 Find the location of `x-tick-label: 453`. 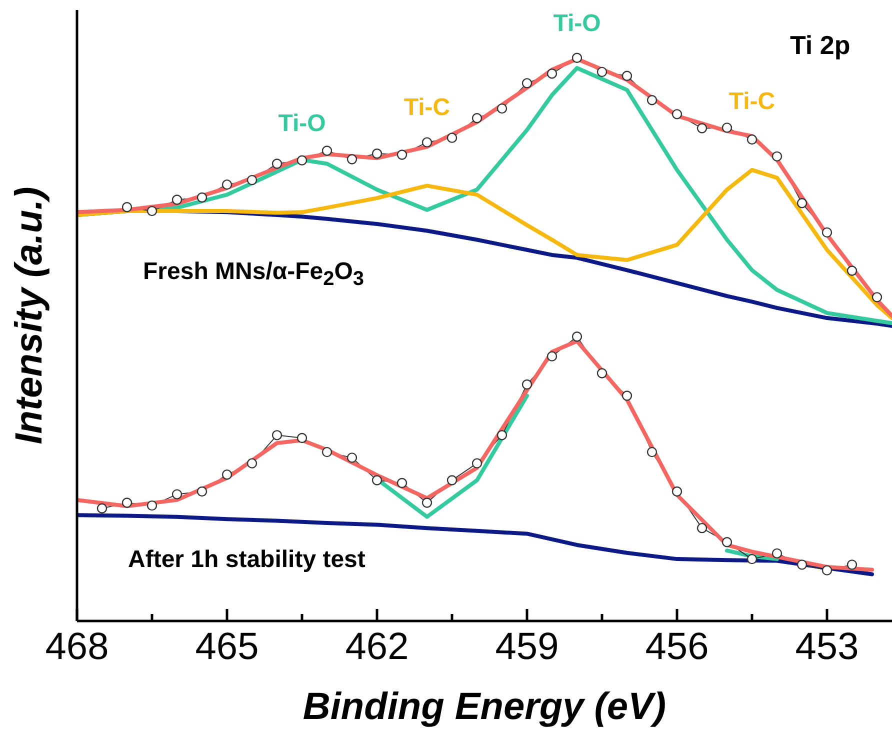

x-tick-label: 453 is located at coordinates (827, 647).